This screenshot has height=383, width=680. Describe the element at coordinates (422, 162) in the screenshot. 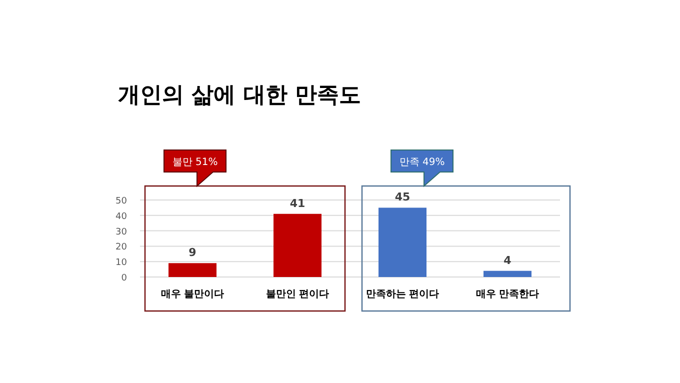

I see `text: 만족 49%` at that location.